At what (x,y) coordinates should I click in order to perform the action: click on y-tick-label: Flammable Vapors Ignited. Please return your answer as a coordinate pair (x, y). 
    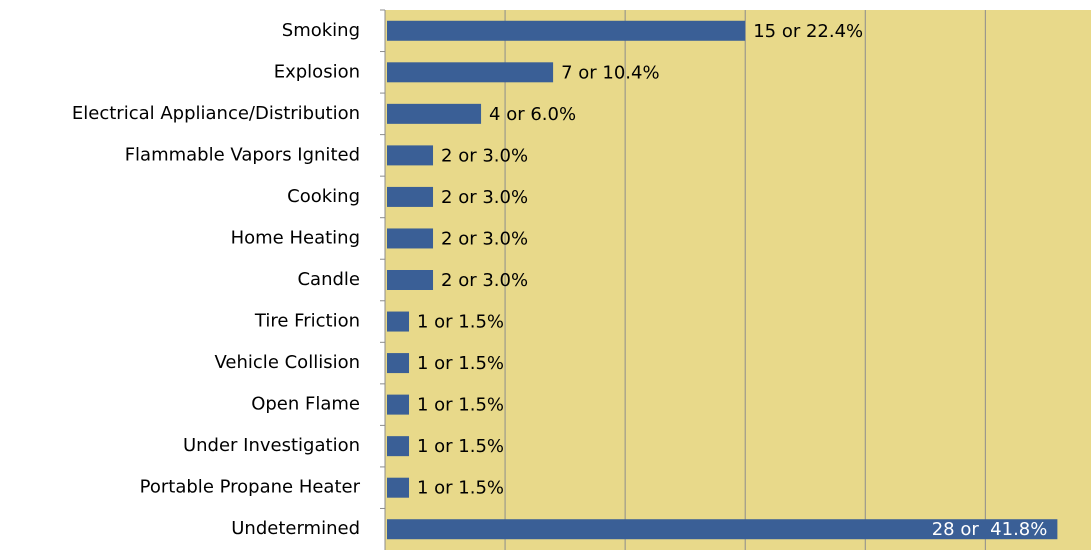
    Looking at the image, I should click on (242, 154).